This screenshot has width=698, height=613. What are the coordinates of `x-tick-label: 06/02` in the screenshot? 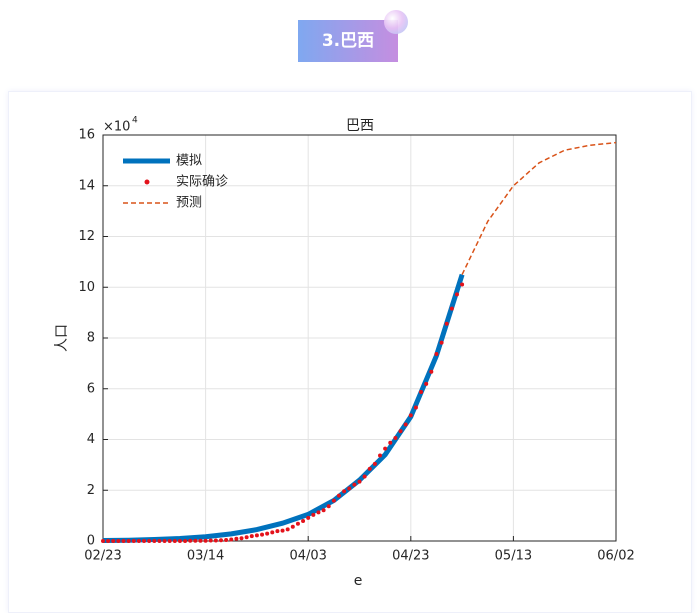 It's located at (615, 556).